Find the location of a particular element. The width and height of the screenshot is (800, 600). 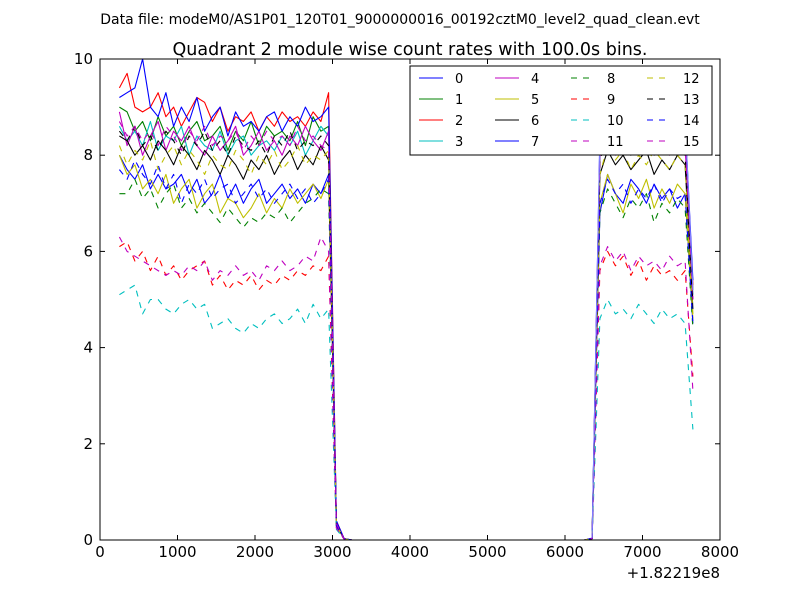

x-tick-label: 4000 is located at coordinates (410, 552).